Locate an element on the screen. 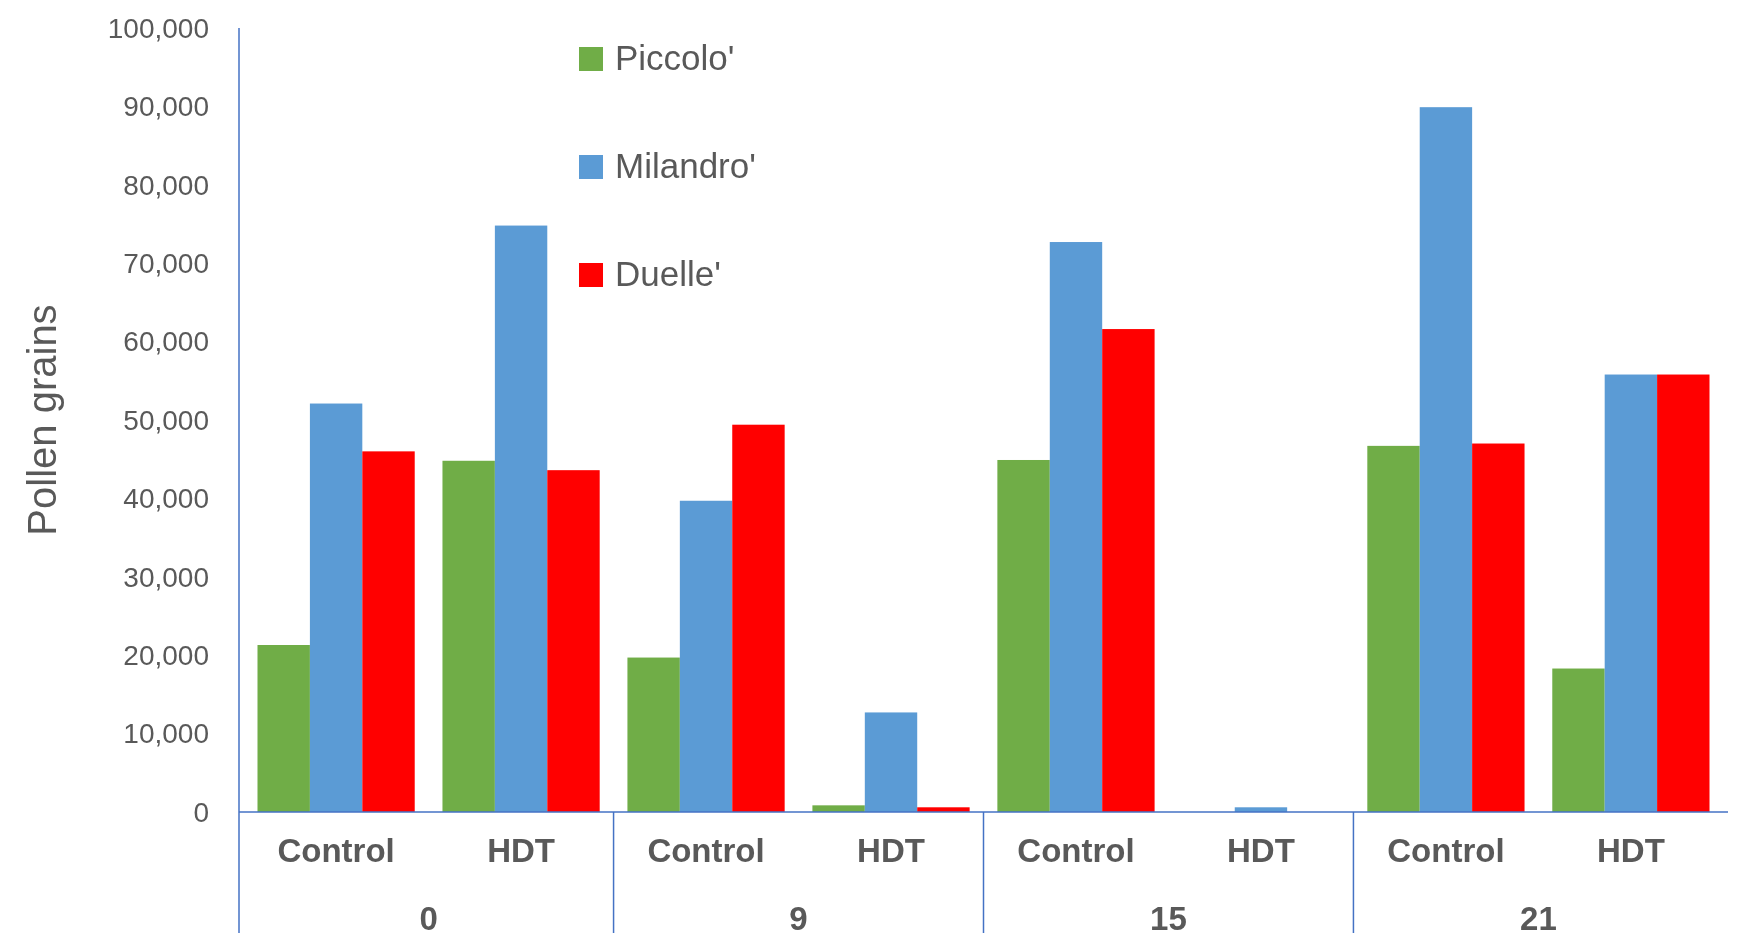  text: 9 is located at coordinates (798, 918).